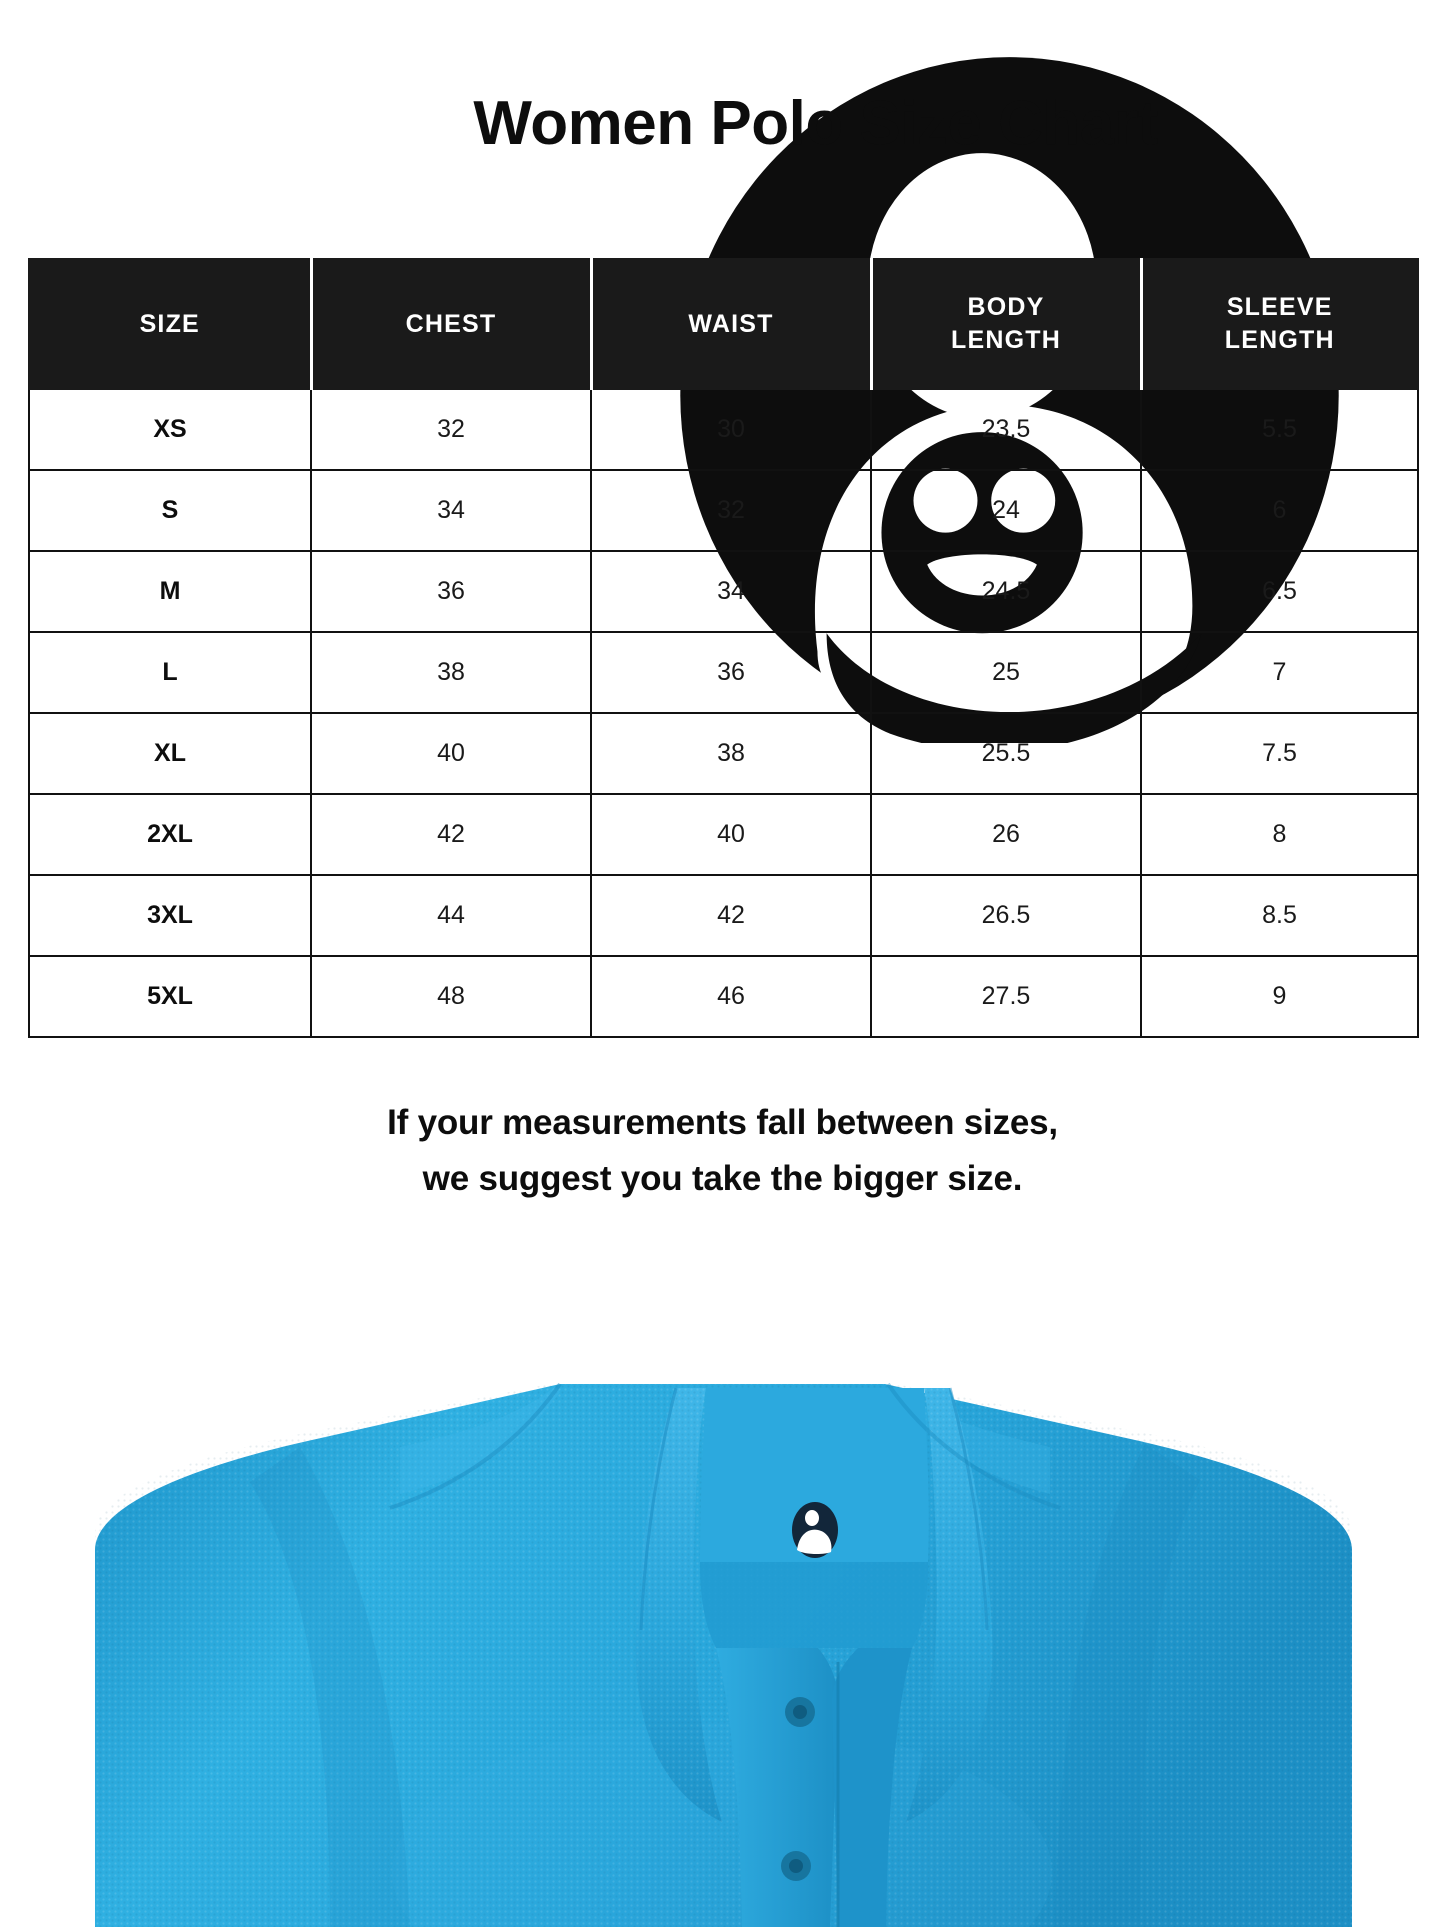  I want to click on table-row: 5XL 48 46 27.5 9, so click(723, 996).